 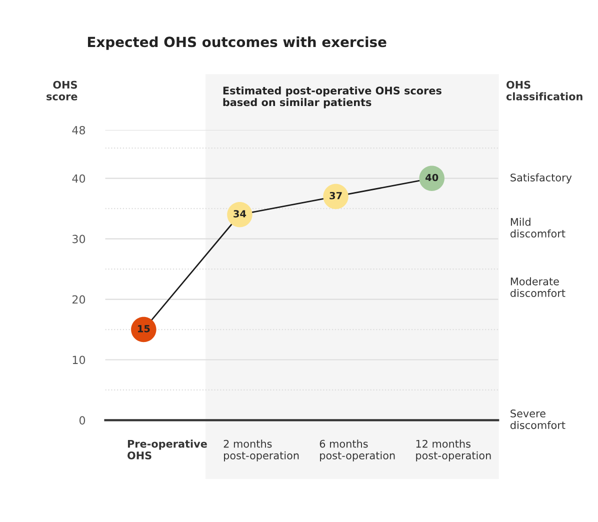 What do you see at coordinates (79, 239) in the screenshot?
I see `y-tick-label: 30` at bounding box center [79, 239].